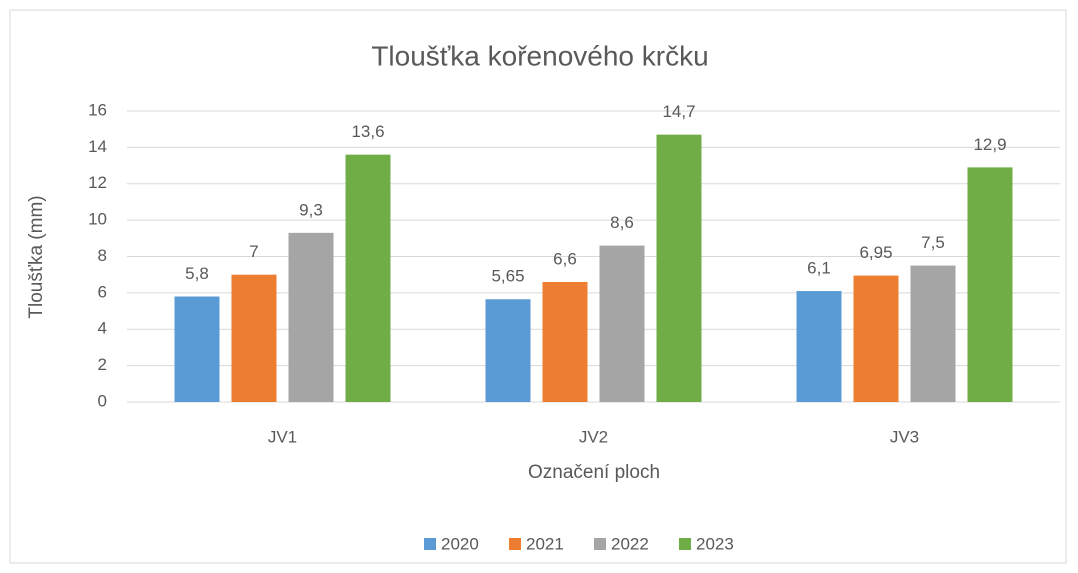  Describe the element at coordinates (97, 146) in the screenshot. I see `y-tick-label: 14` at that location.